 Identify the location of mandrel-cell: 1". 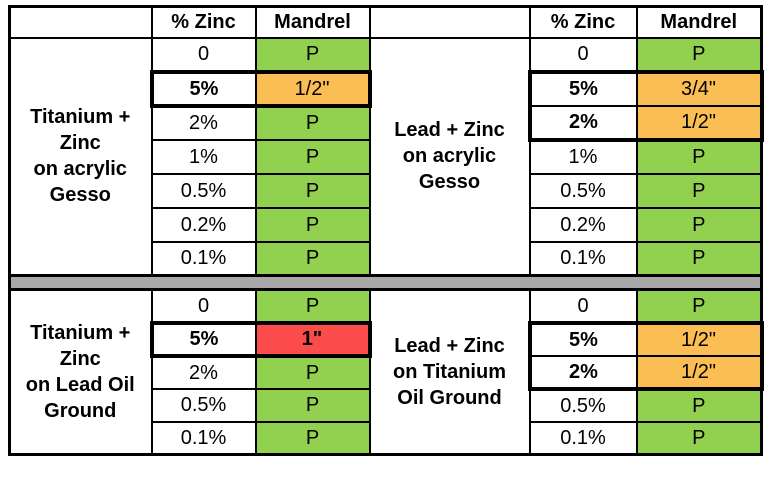
(313, 339).